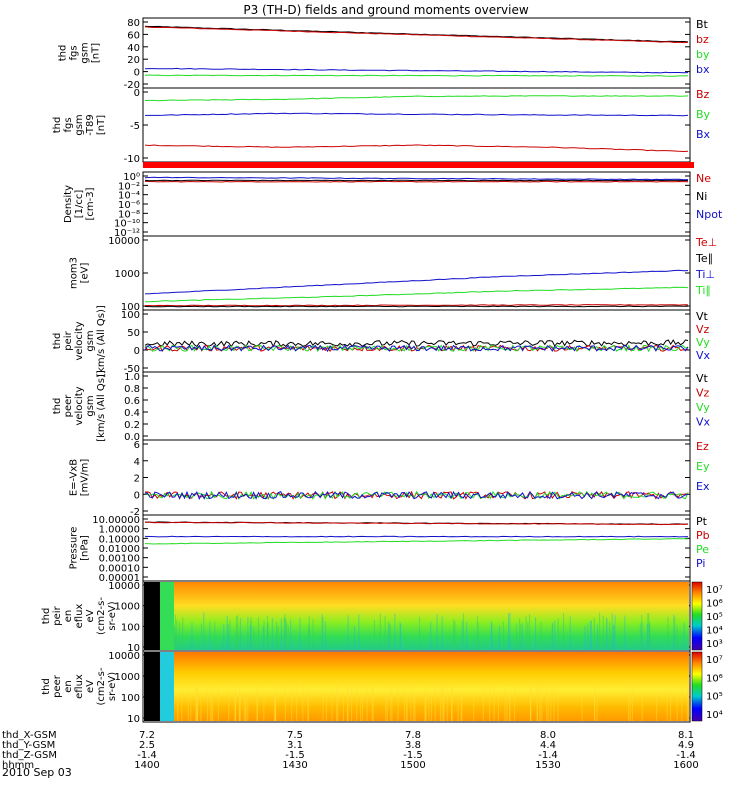 The height and width of the screenshot is (800, 750). Describe the element at coordinates (137, 445) in the screenshot. I see `y-tick-label: 6` at that location.